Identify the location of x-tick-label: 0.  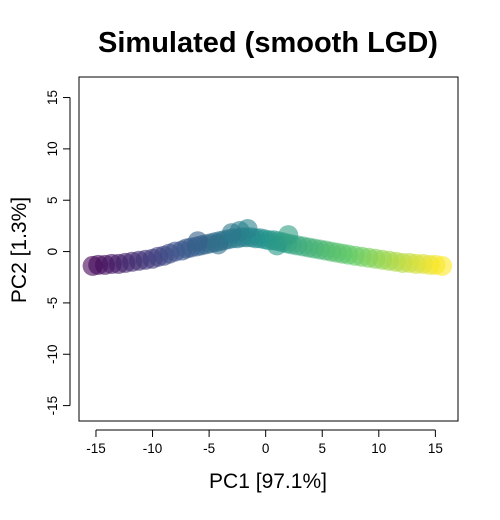
(266, 448).